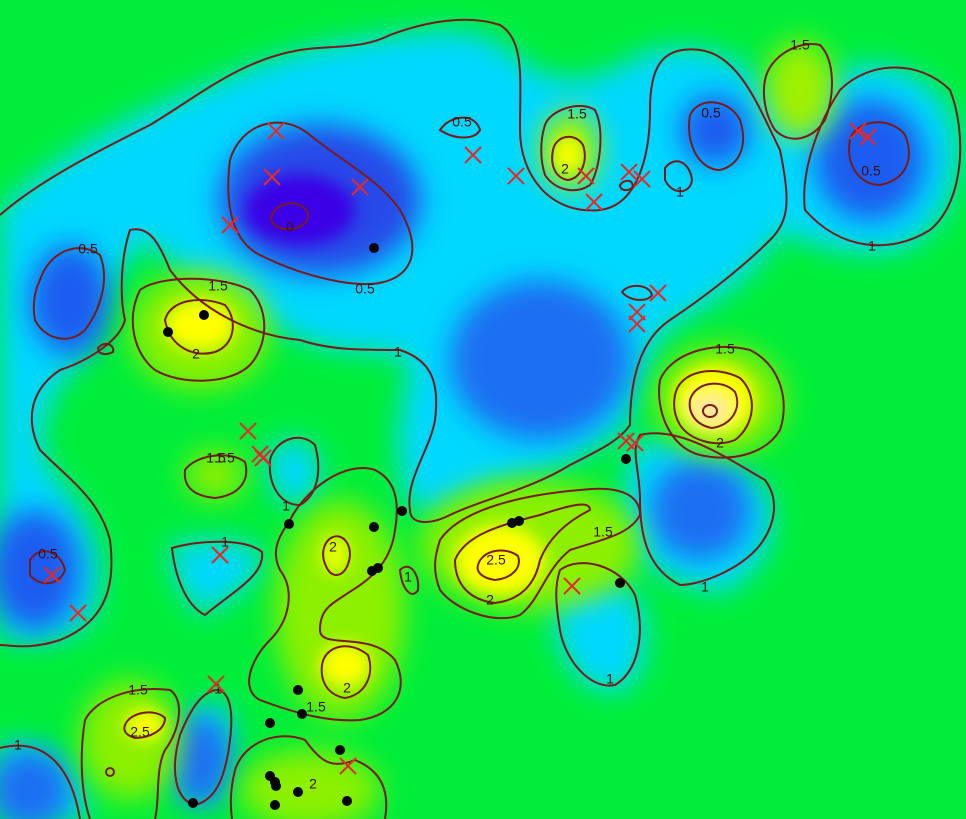 The height and width of the screenshot is (819, 966). I want to click on contour-1-tiny2, so click(679, 176).